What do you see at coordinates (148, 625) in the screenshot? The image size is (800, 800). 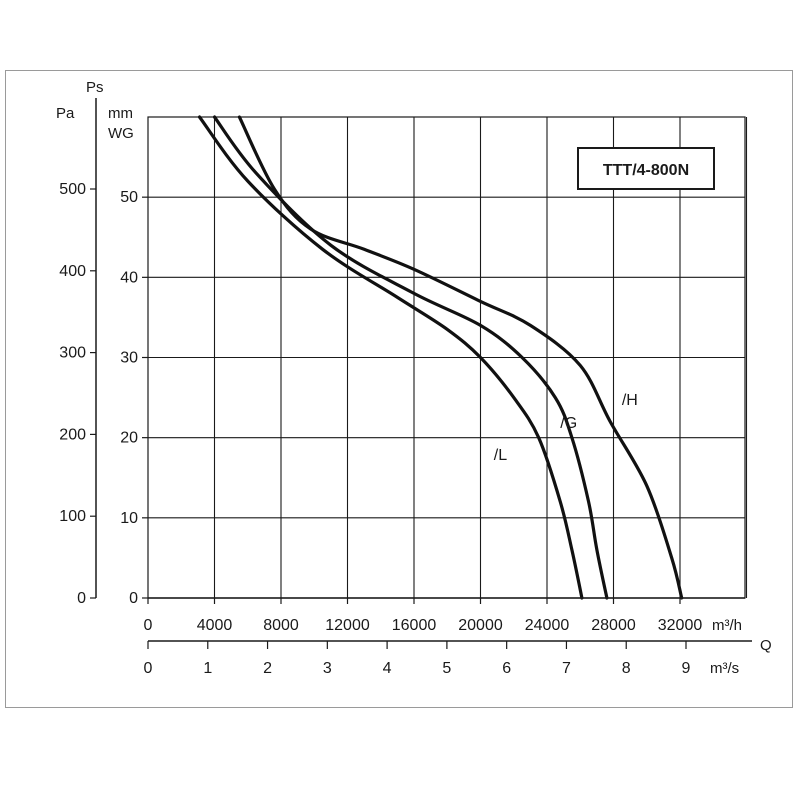 I see `x-tick-label-m3h: 0` at bounding box center [148, 625].